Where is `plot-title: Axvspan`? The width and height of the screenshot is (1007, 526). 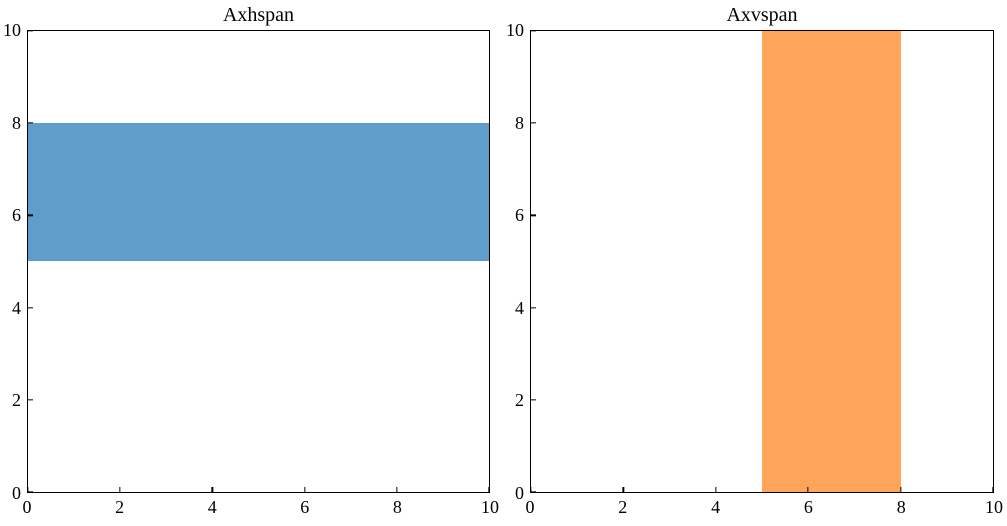
plot-title: Axvspan is located at coordinates (762, 15).